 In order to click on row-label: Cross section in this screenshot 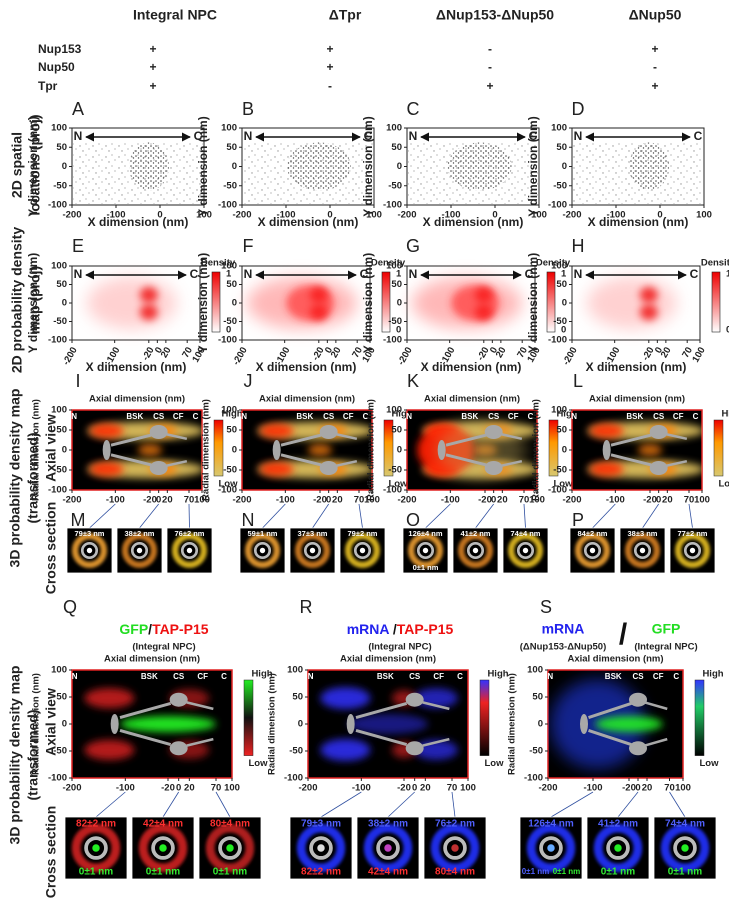, I will do `click(51, 852)`.